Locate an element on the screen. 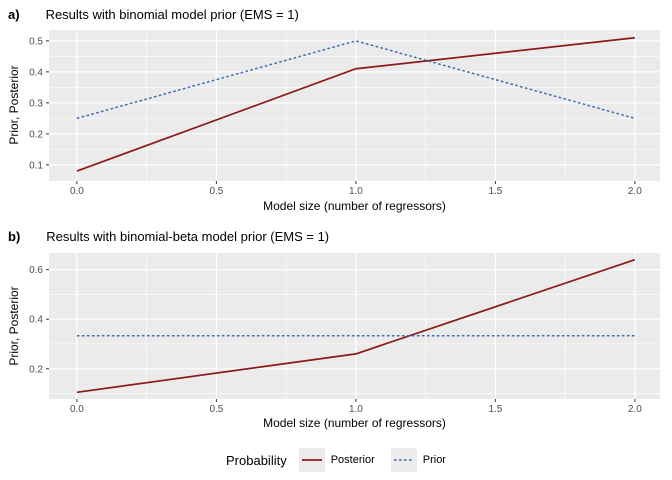  y-tick-label: 0.1 is located at coordinates (36, 165).